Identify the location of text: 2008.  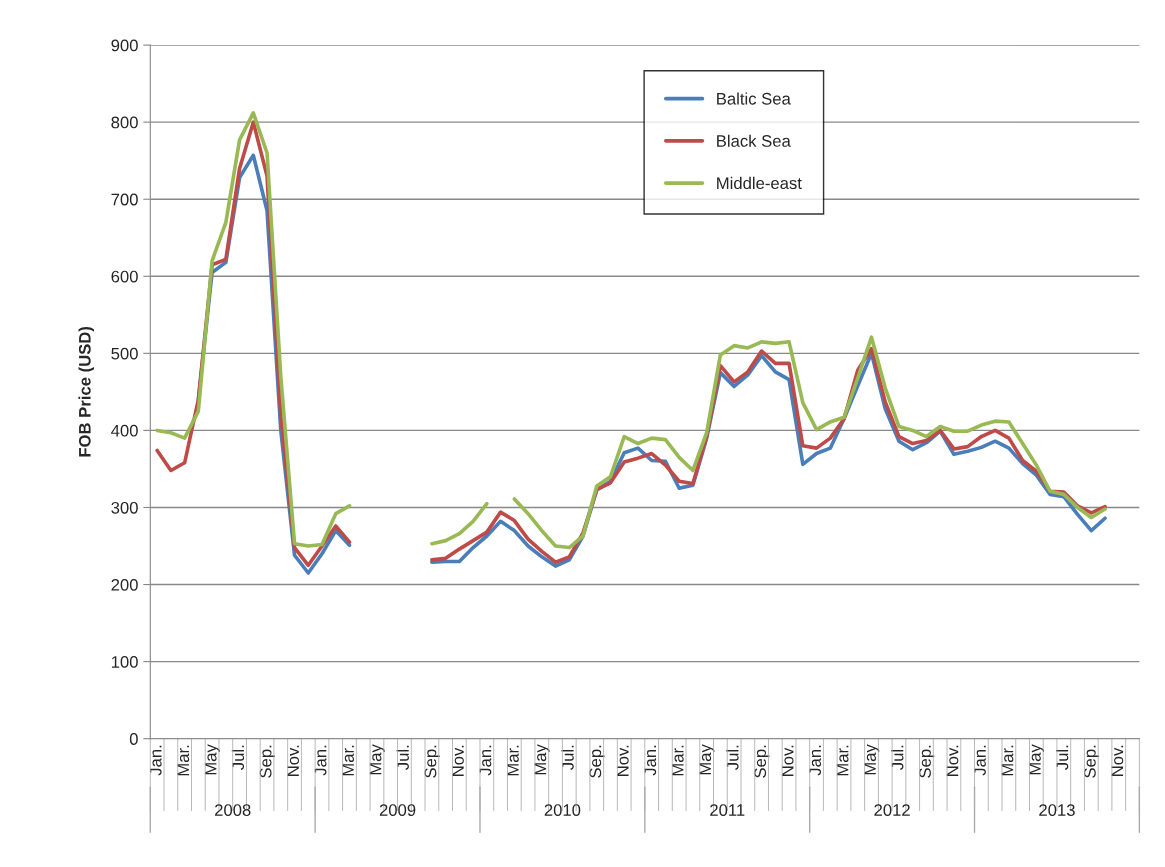
(233, 810).